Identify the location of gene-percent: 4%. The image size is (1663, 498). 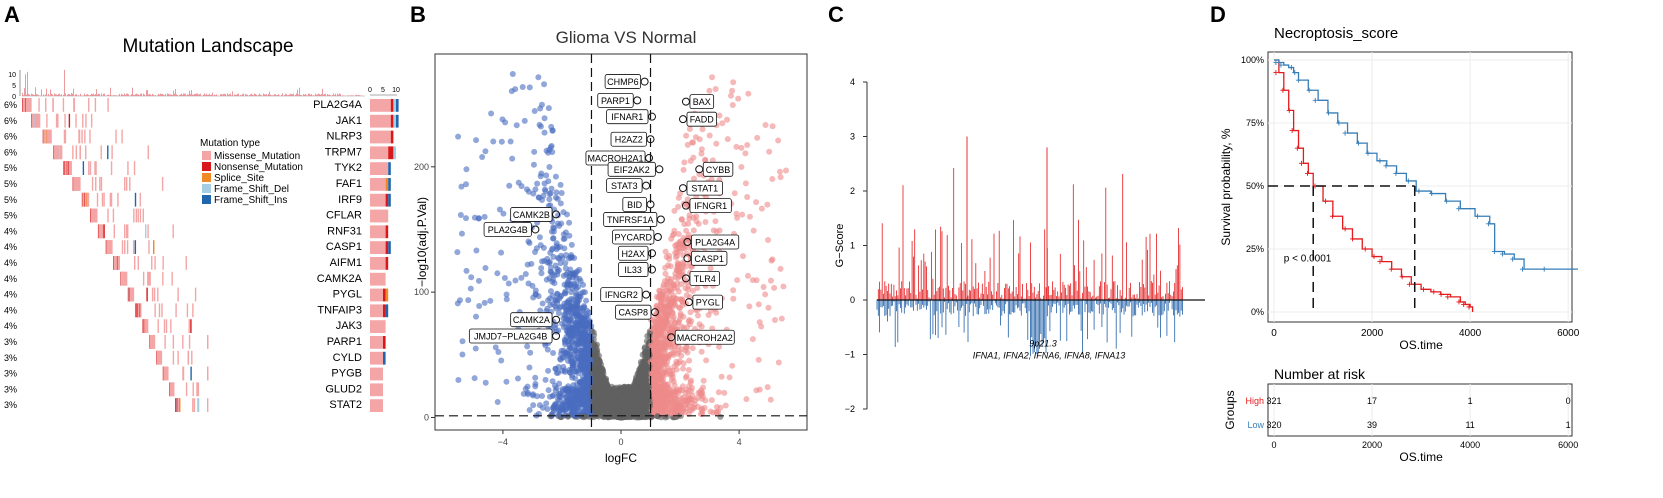
(10, 263).